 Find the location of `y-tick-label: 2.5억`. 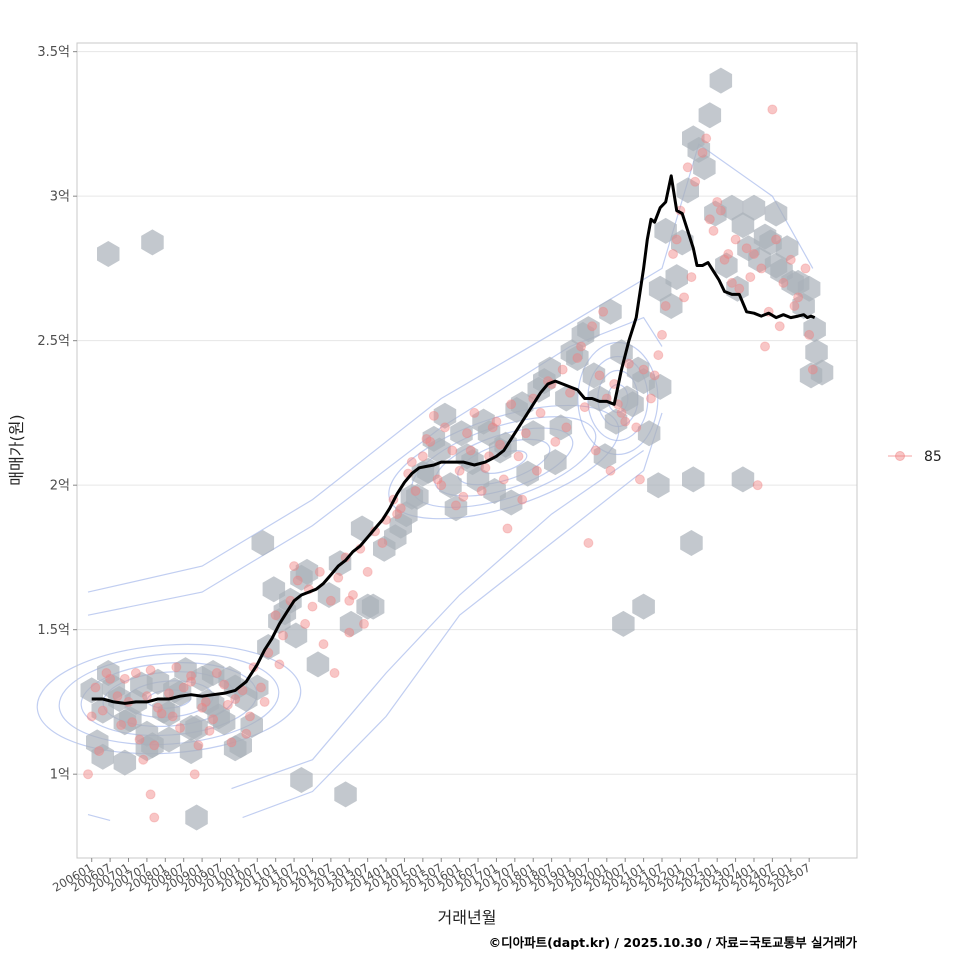

y-tick-label: 2.5억 is located at coordinates (53, 341).